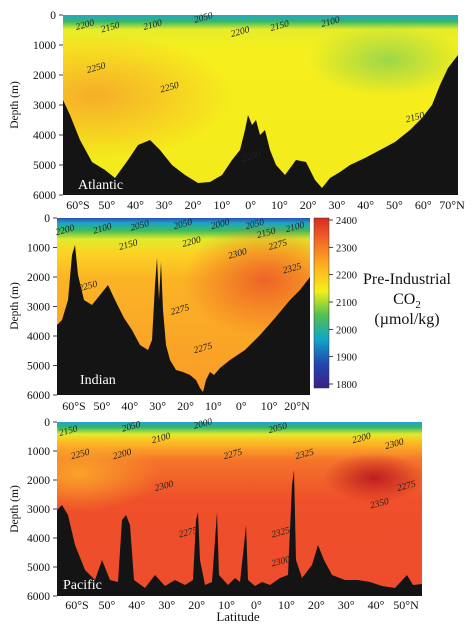 The height and width of the screenshot is (628, 476). Describe the element at coordinates (407, 301) in the screenshot. I see `colorbar-title-line2: CO2` at that location.